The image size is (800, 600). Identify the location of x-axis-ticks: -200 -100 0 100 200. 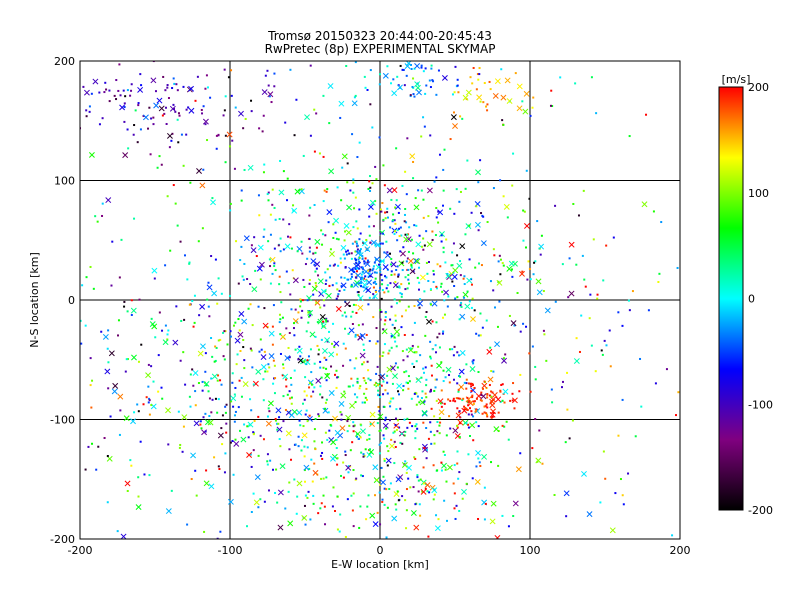
(379, 550).